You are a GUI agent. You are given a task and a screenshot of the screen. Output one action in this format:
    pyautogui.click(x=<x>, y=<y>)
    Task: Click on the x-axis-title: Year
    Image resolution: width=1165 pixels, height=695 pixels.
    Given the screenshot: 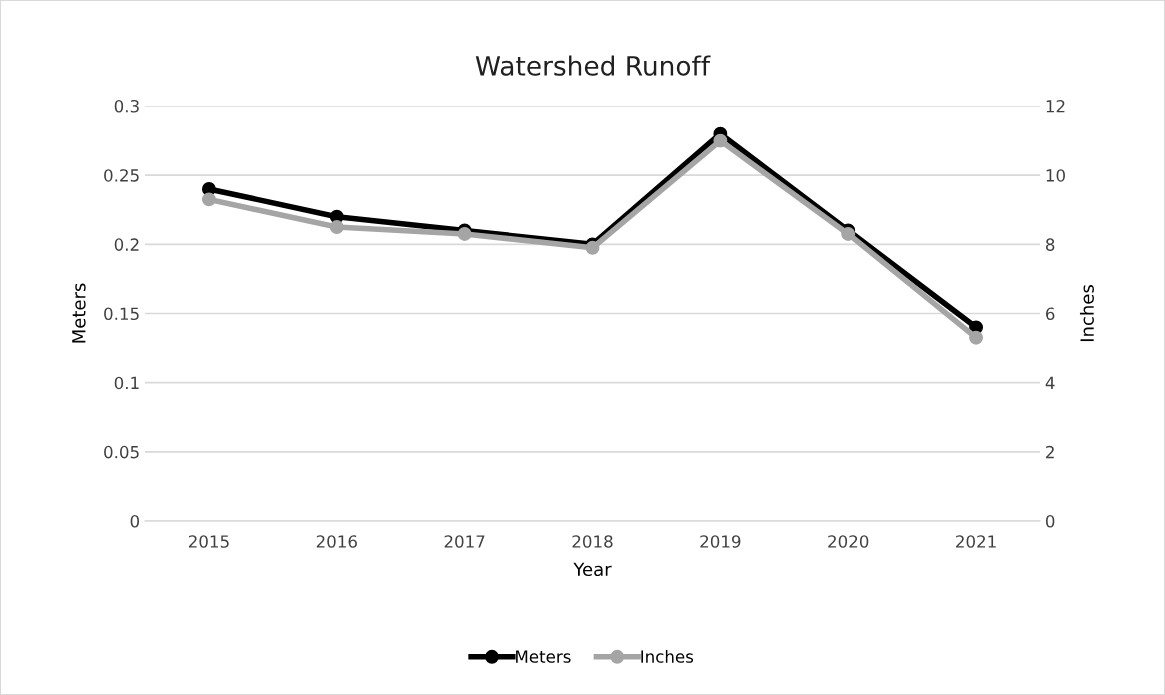 What is the action you would take?
    pyautogui.click(x=592, y=569)
    